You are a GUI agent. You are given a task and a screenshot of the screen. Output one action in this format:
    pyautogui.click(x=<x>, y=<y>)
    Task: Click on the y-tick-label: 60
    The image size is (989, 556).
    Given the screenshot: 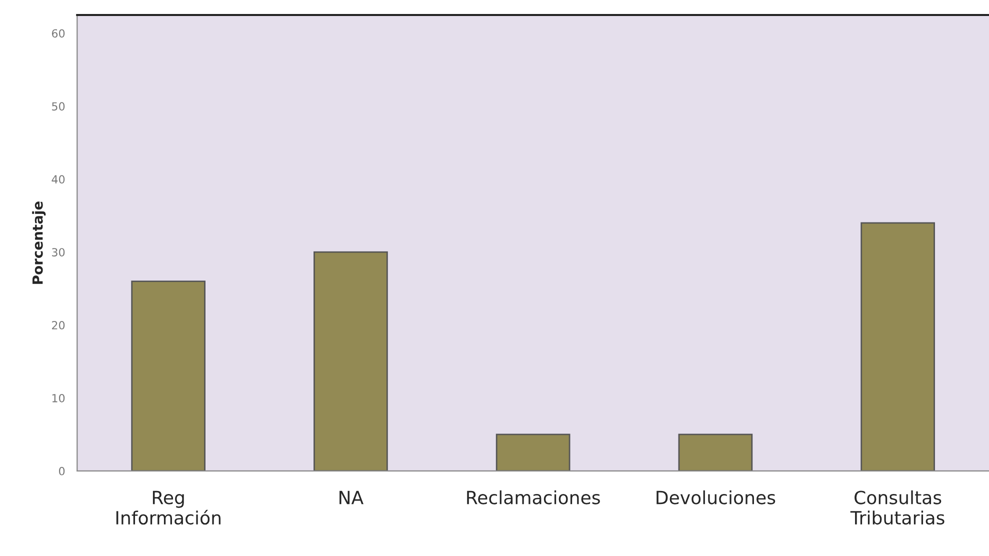 What is the action you would take?
    pyautogui.click(x=58, y=33)
    